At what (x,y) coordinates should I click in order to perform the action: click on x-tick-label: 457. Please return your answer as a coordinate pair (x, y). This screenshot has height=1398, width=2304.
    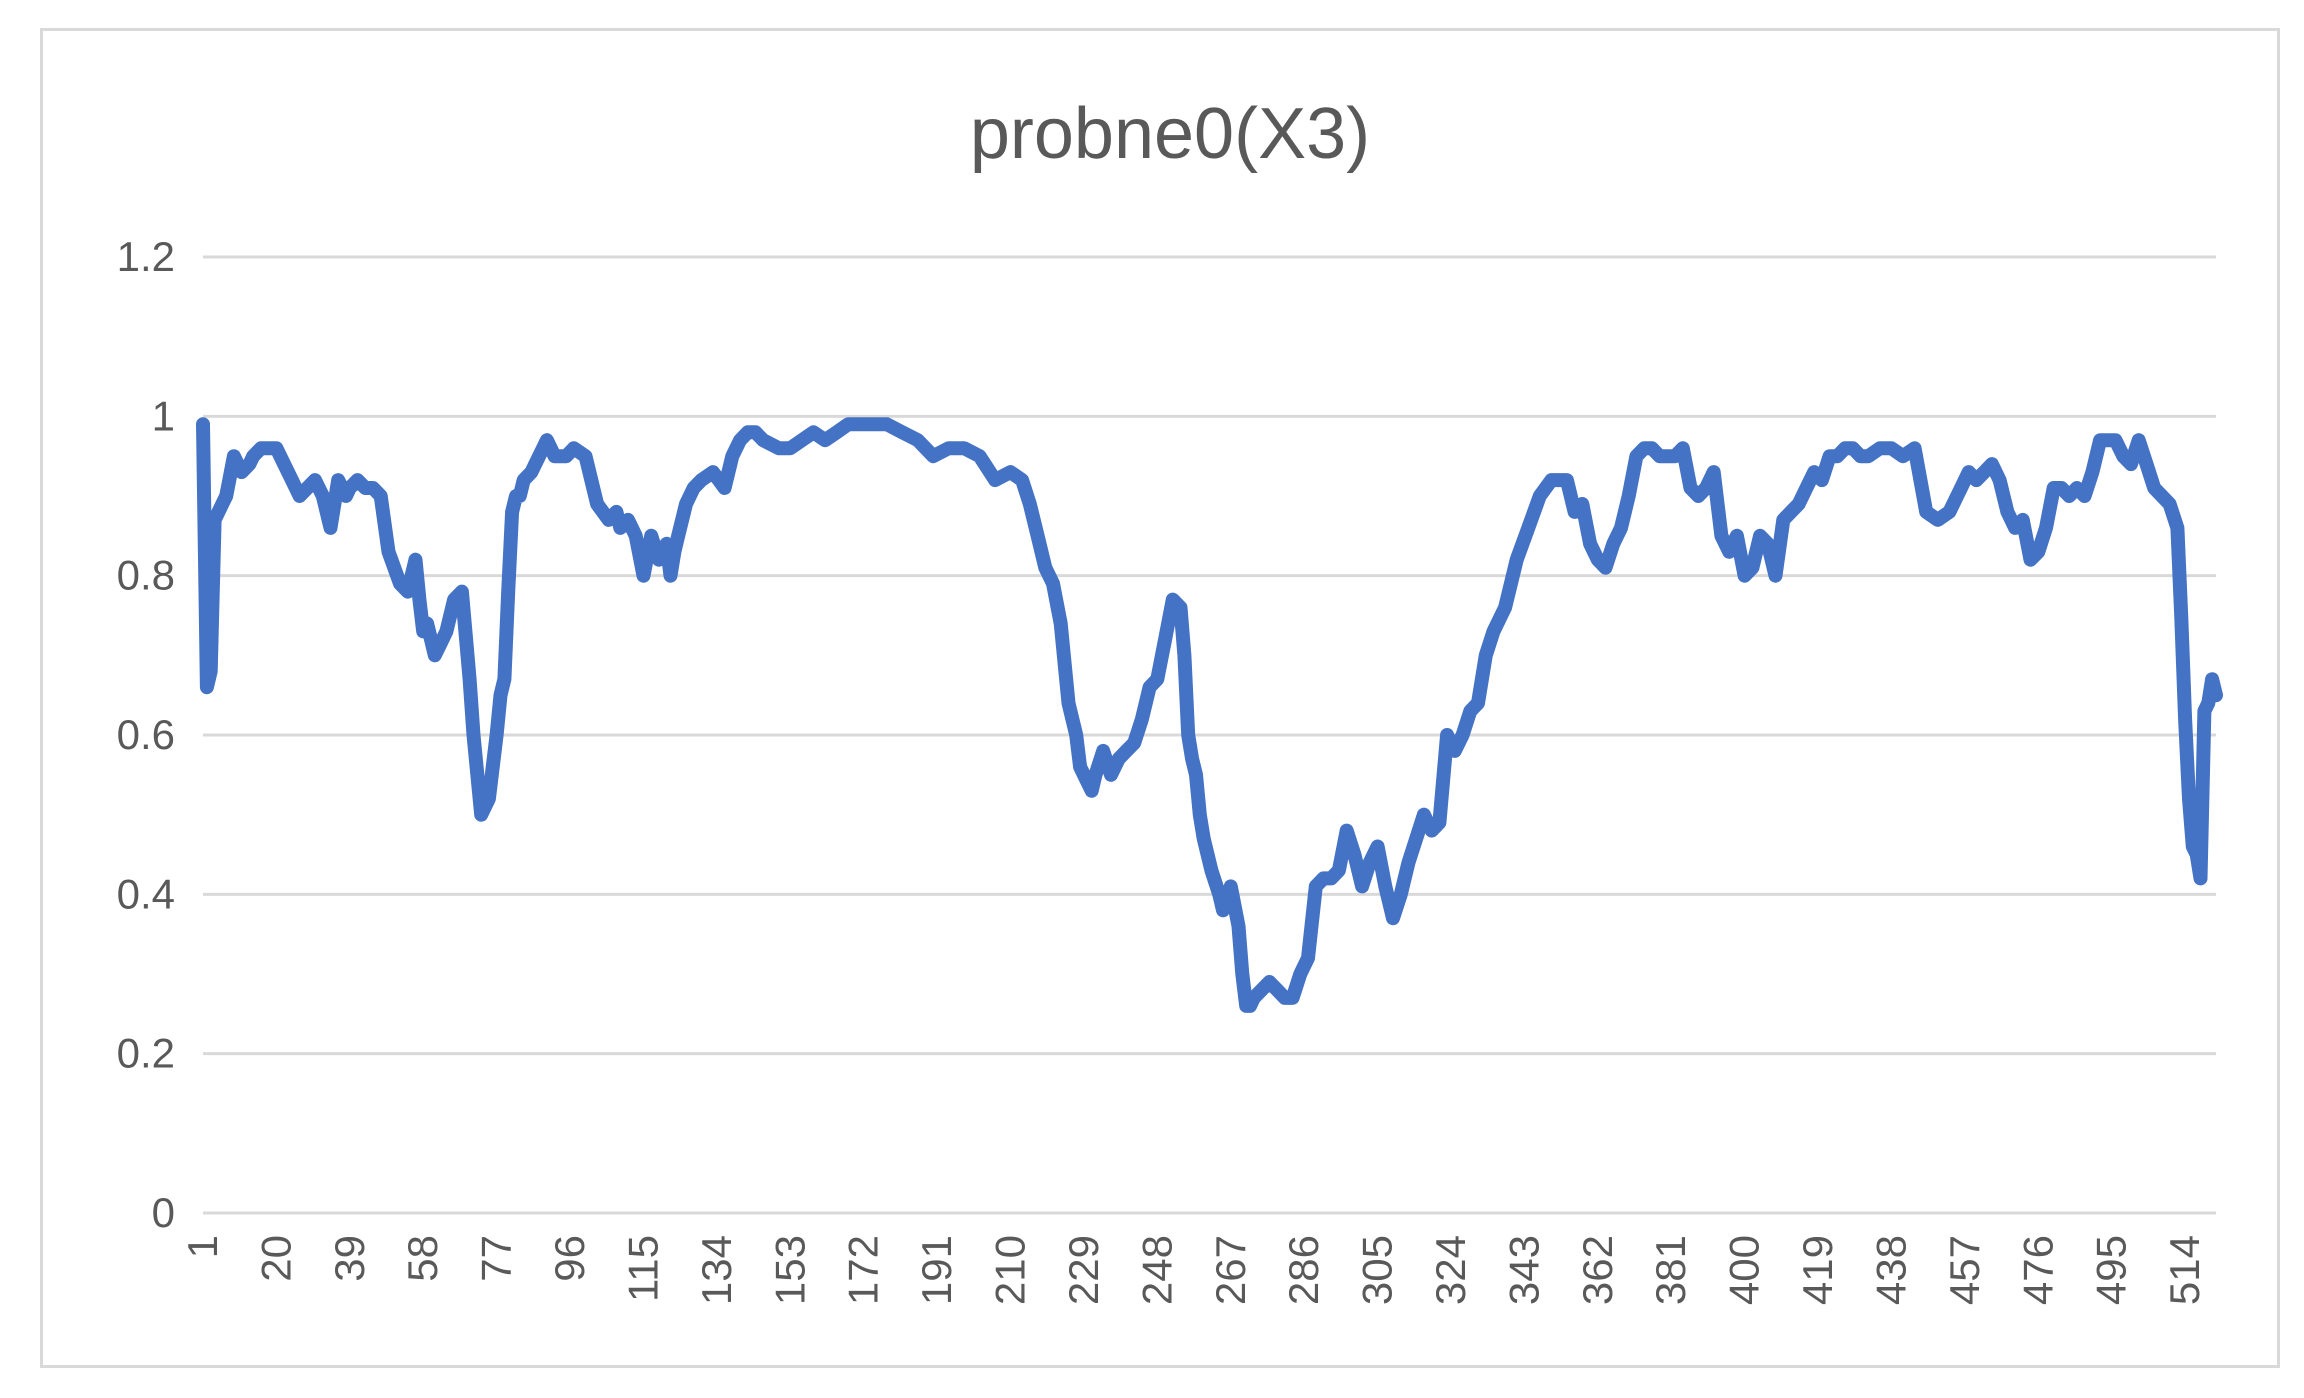
    Looking at the image, I should click on (1964, 1270).